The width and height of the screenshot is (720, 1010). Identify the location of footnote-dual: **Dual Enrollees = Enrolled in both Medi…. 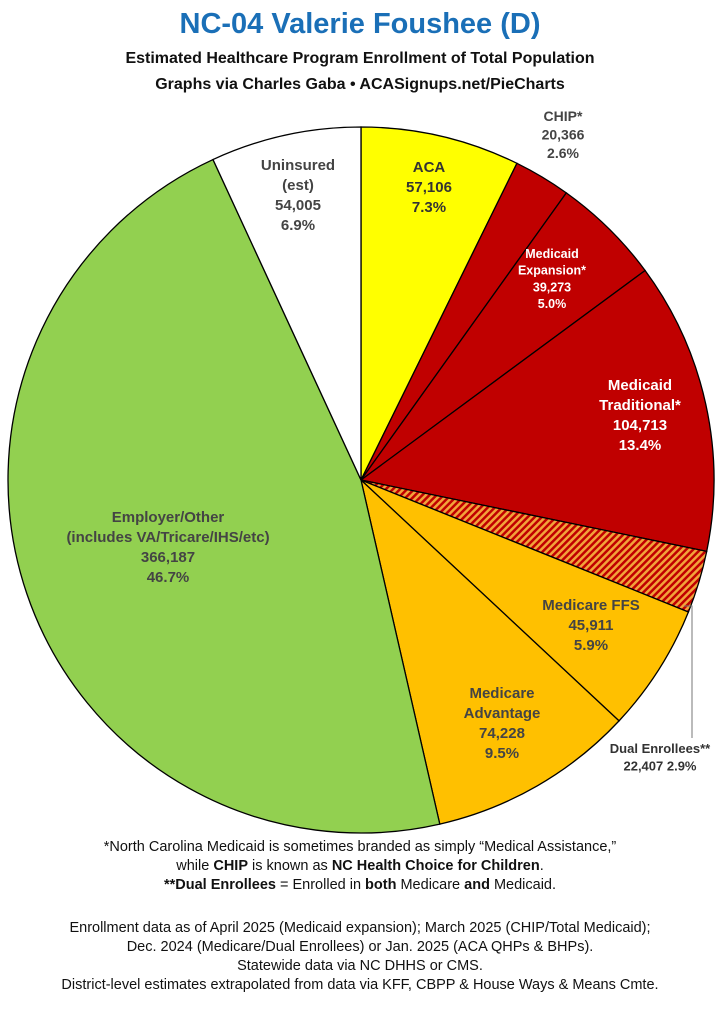
(360, 885).